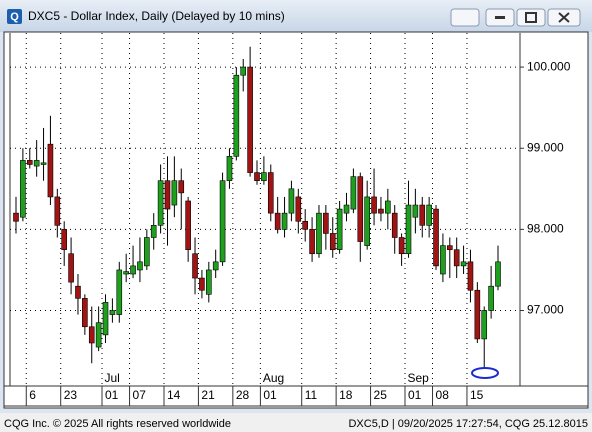  I want to click on maximize-icon, so click(531, 17).